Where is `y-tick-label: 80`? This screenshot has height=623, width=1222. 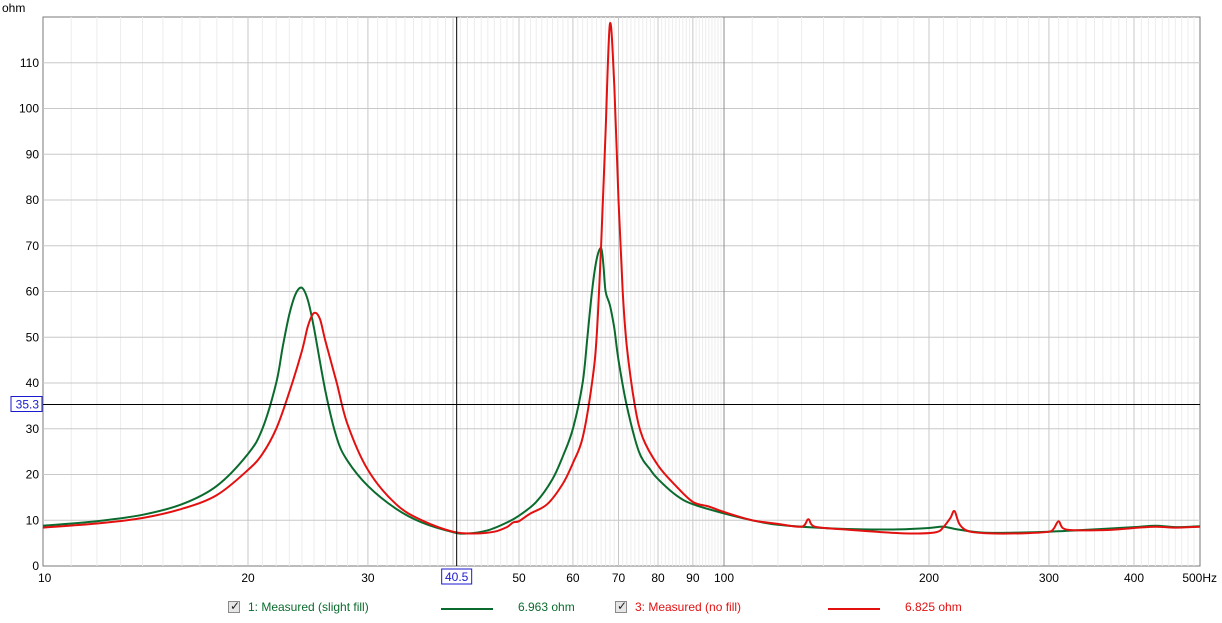
y-tick-label: 80 is located at coordinates (33, 200).